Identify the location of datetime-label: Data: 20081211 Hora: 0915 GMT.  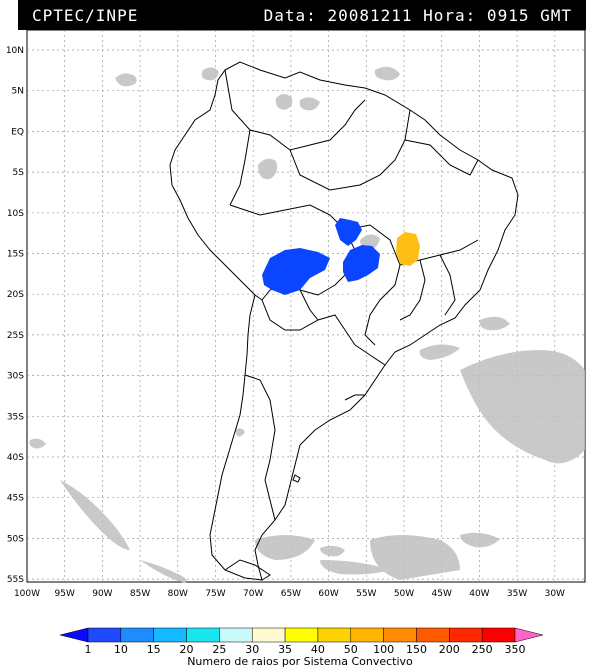
(417, 15).